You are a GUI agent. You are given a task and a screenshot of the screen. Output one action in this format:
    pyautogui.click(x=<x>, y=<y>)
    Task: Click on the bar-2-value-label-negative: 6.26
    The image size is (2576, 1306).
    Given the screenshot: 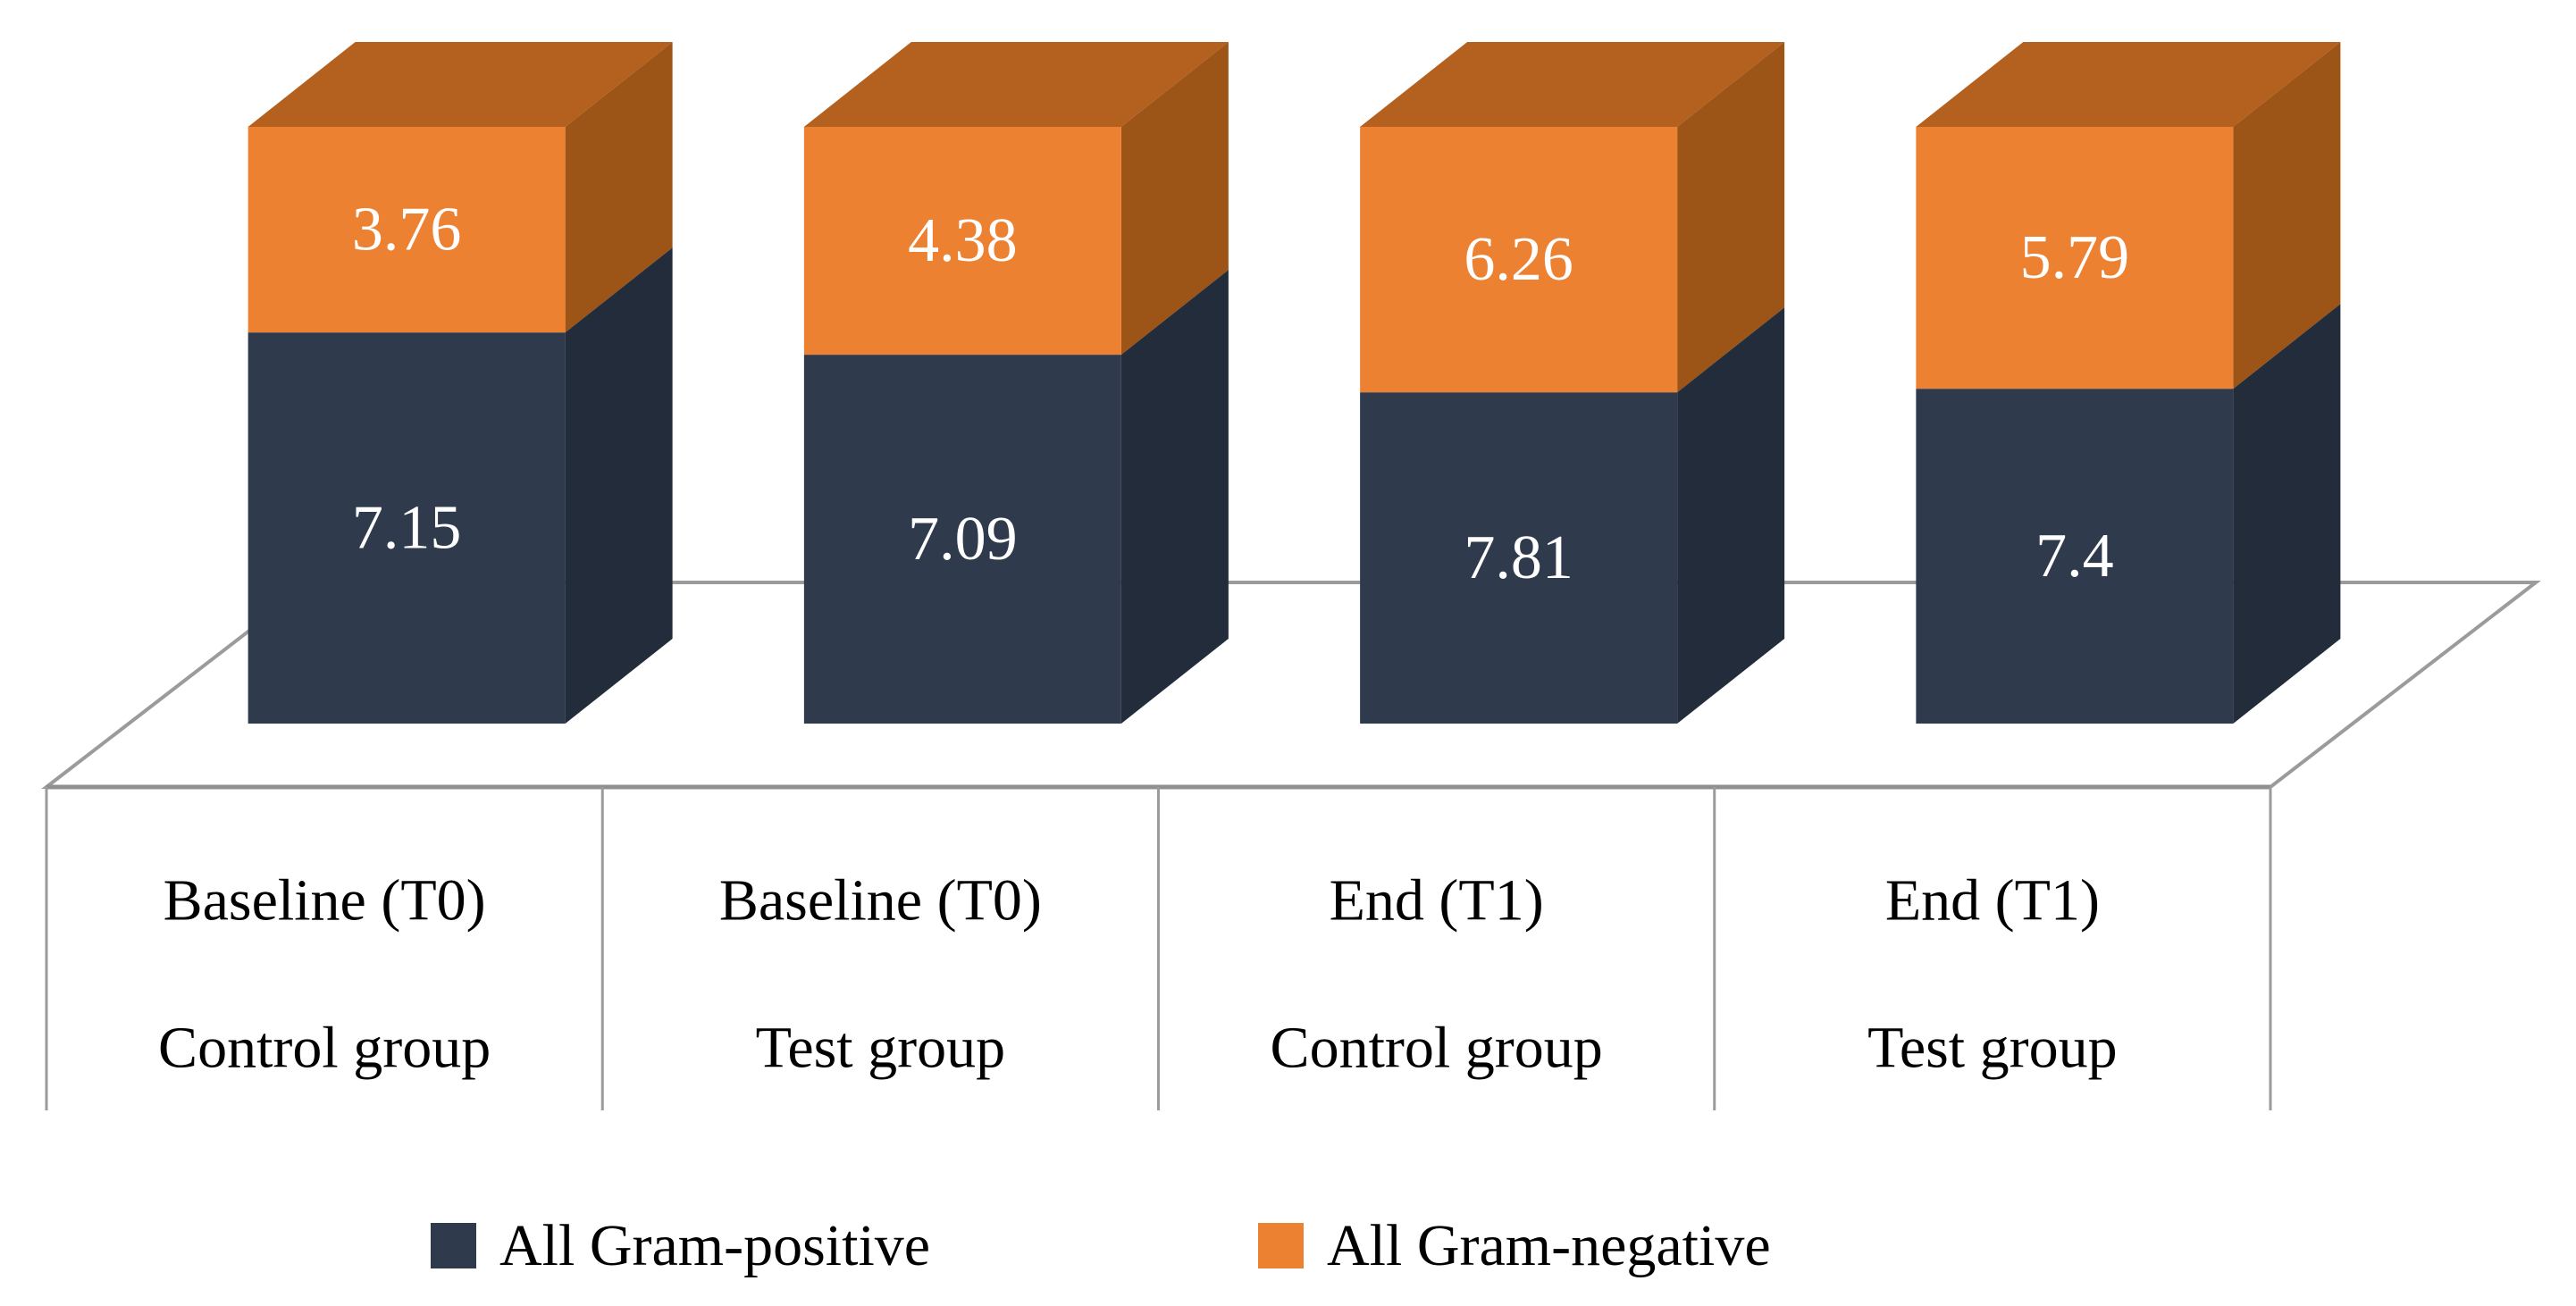 What is the action you would take?
    pyautogui.click(x=1518, y=259)
    